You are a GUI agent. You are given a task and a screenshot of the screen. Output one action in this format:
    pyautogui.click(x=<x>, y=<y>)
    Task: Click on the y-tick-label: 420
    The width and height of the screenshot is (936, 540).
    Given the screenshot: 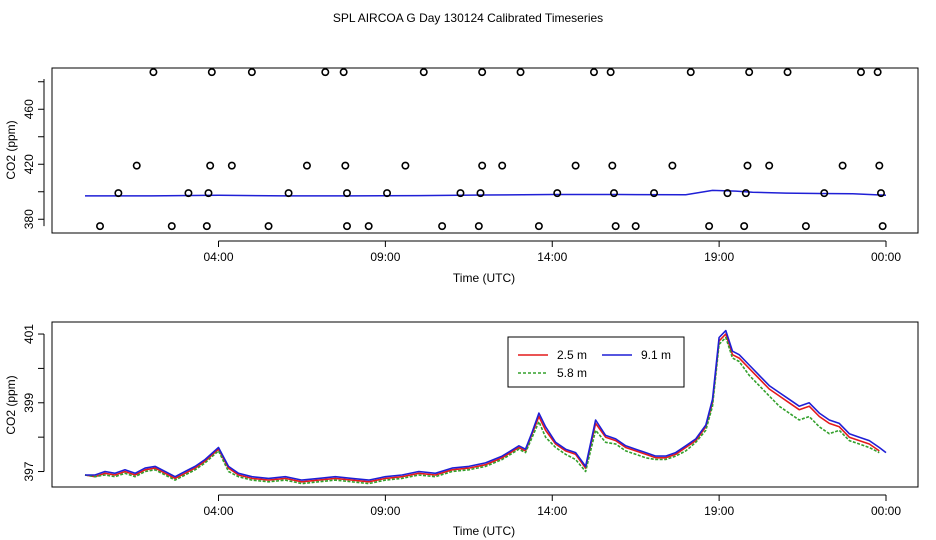 What is the action you would take?
    pyautogui.click(x=29, y=164)
    